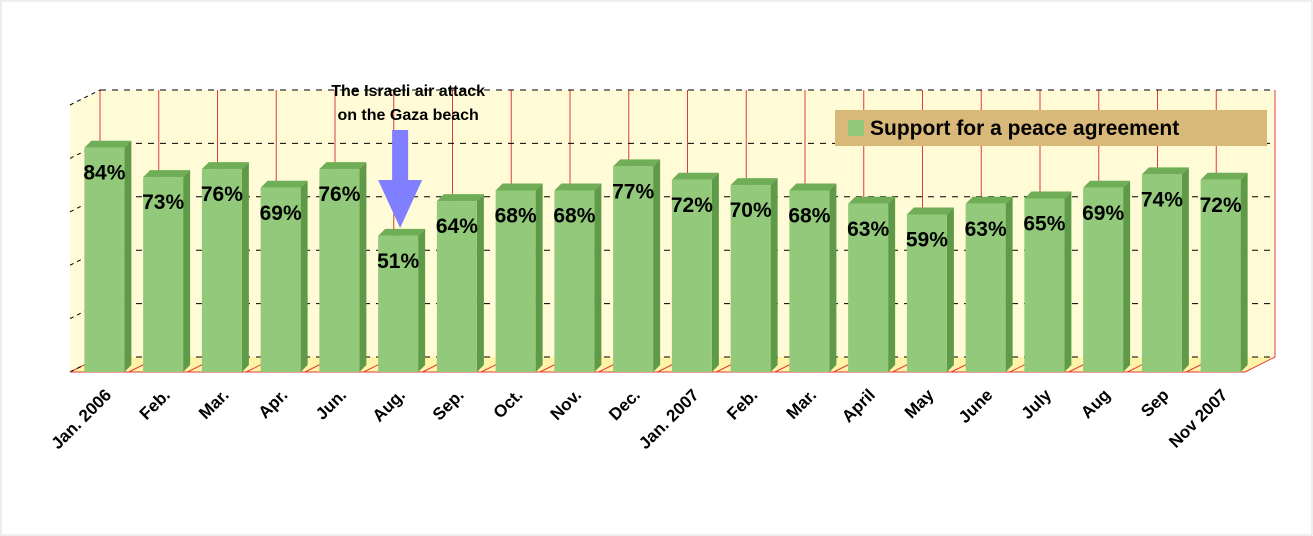 The image size is (1313, 536). Describe the element at coordinates (927, 239) in the screenshot. I see `value-label: 59%` at that location.